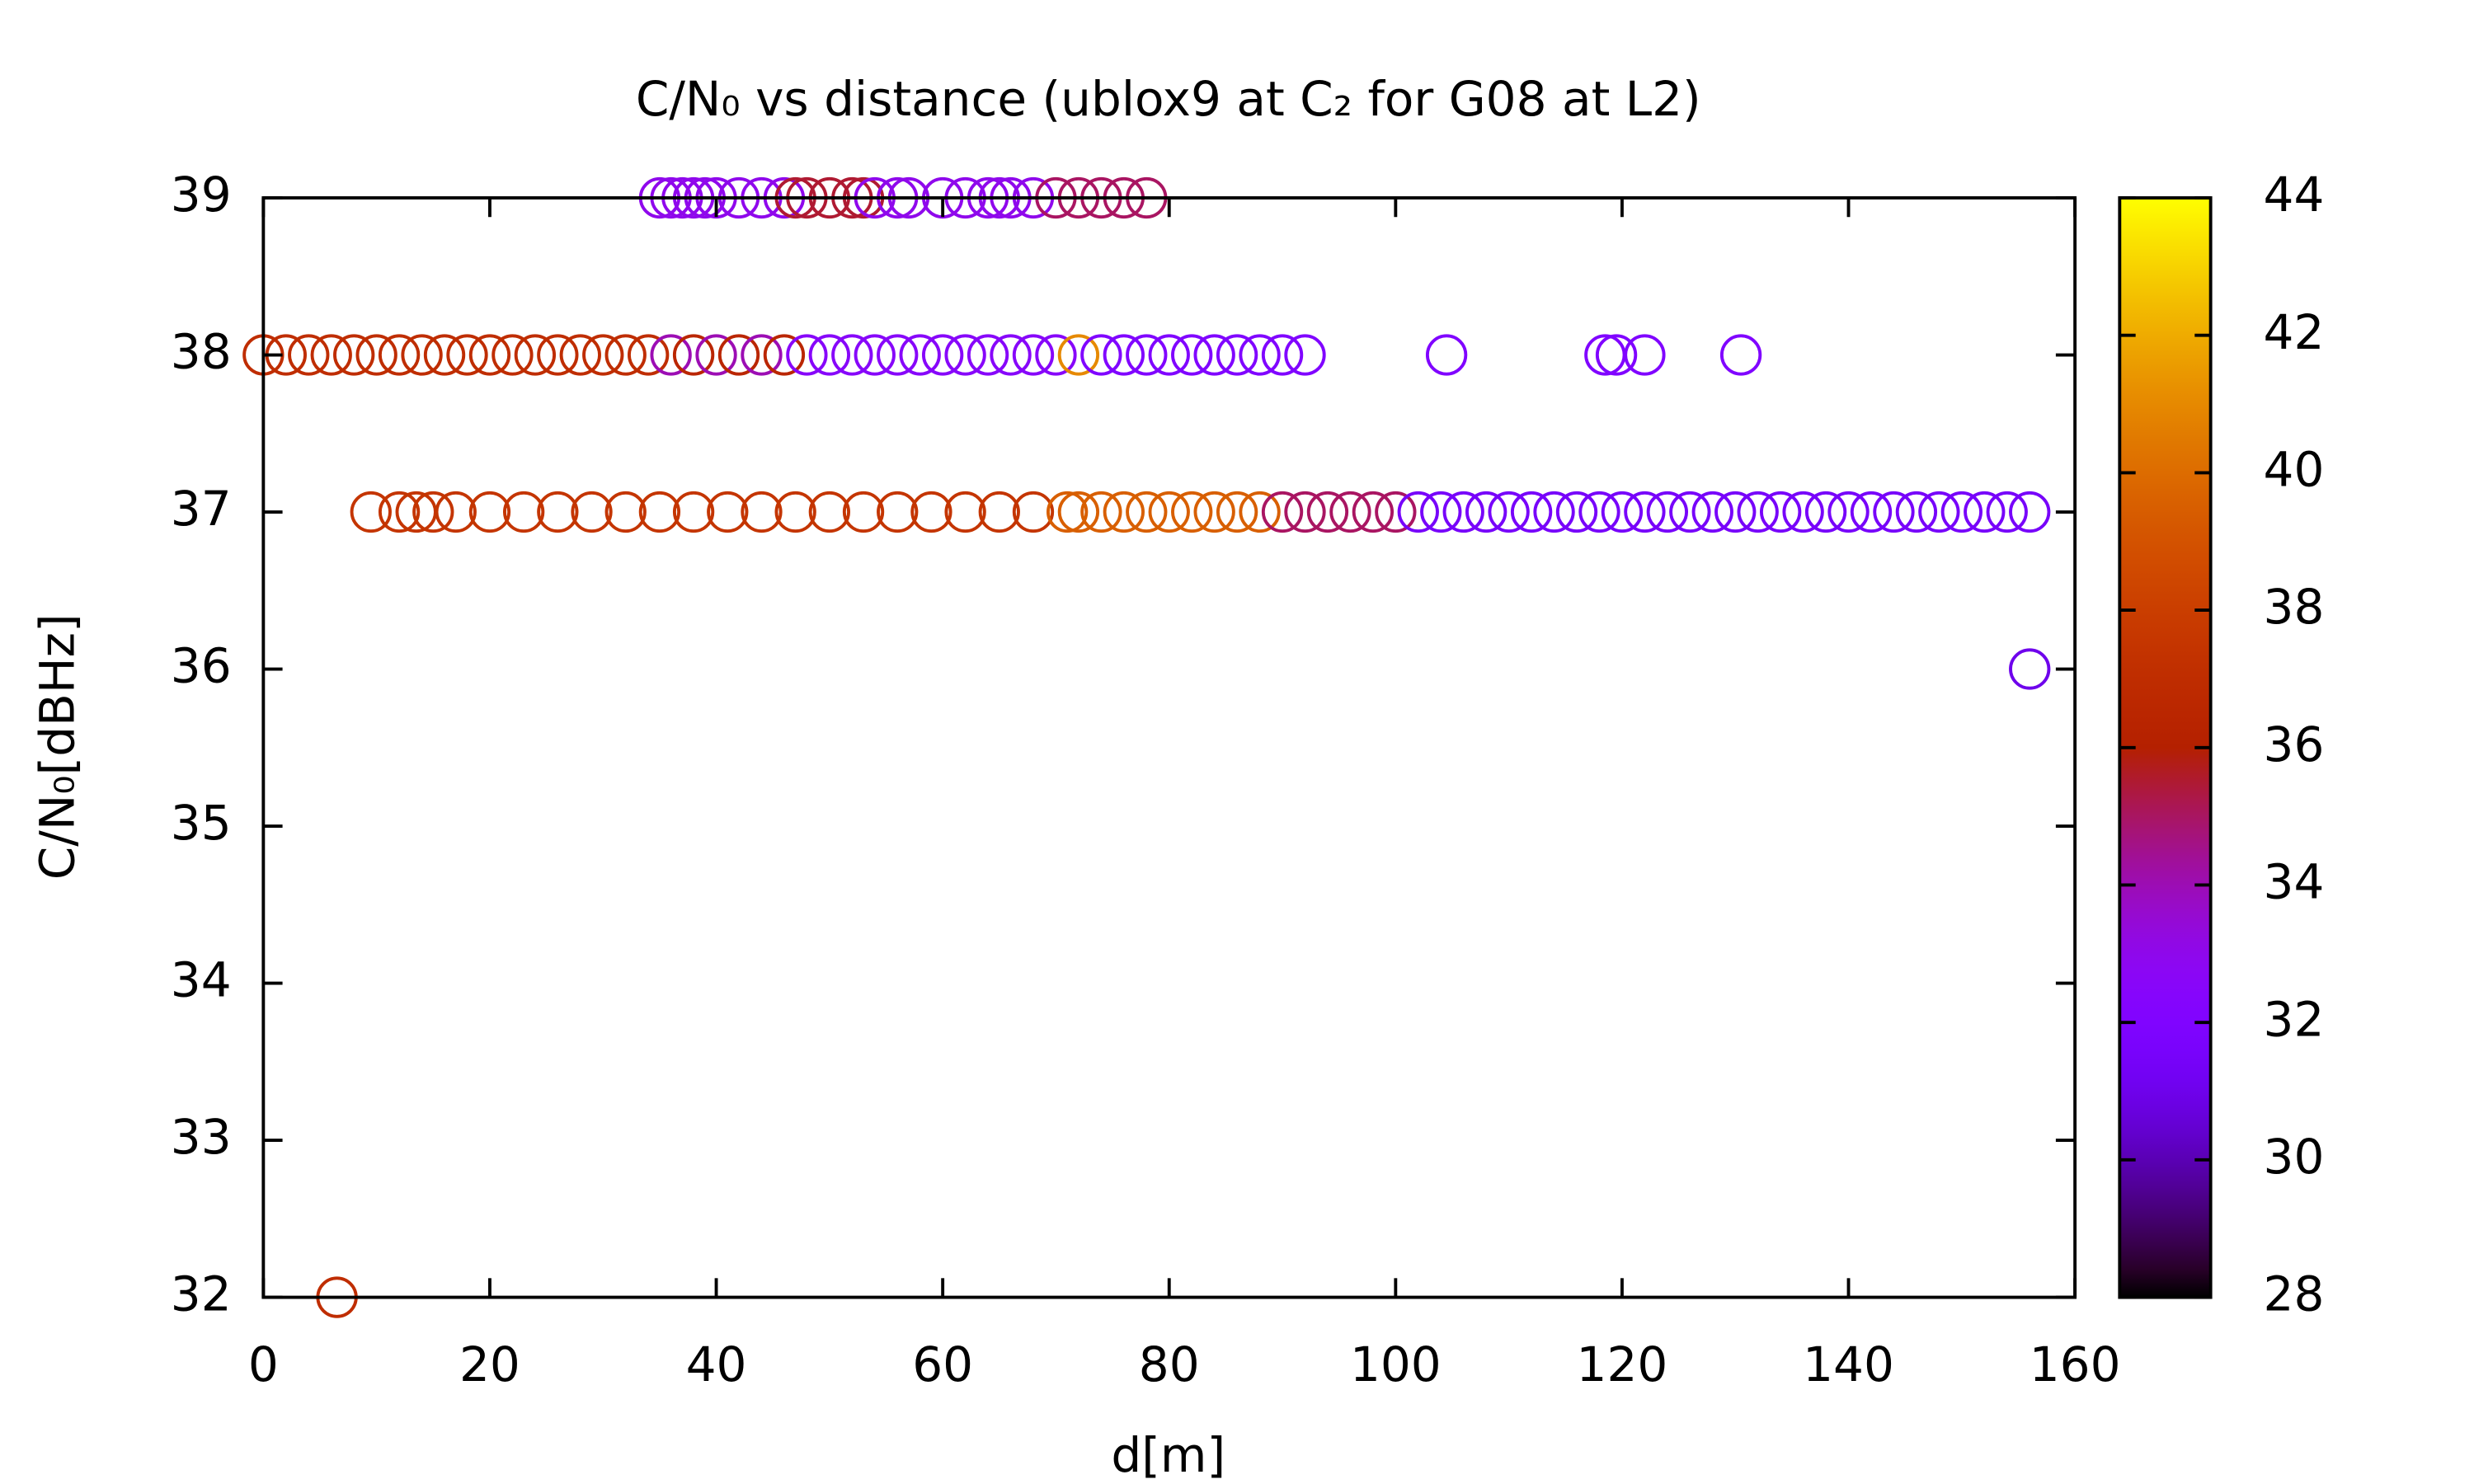 This screenshot has height=1484, width=2474. What do you see at coordinates (716, 1364) in the screenshot?
I see `x-tick-label: 40` at bounding box center [716, 1364].